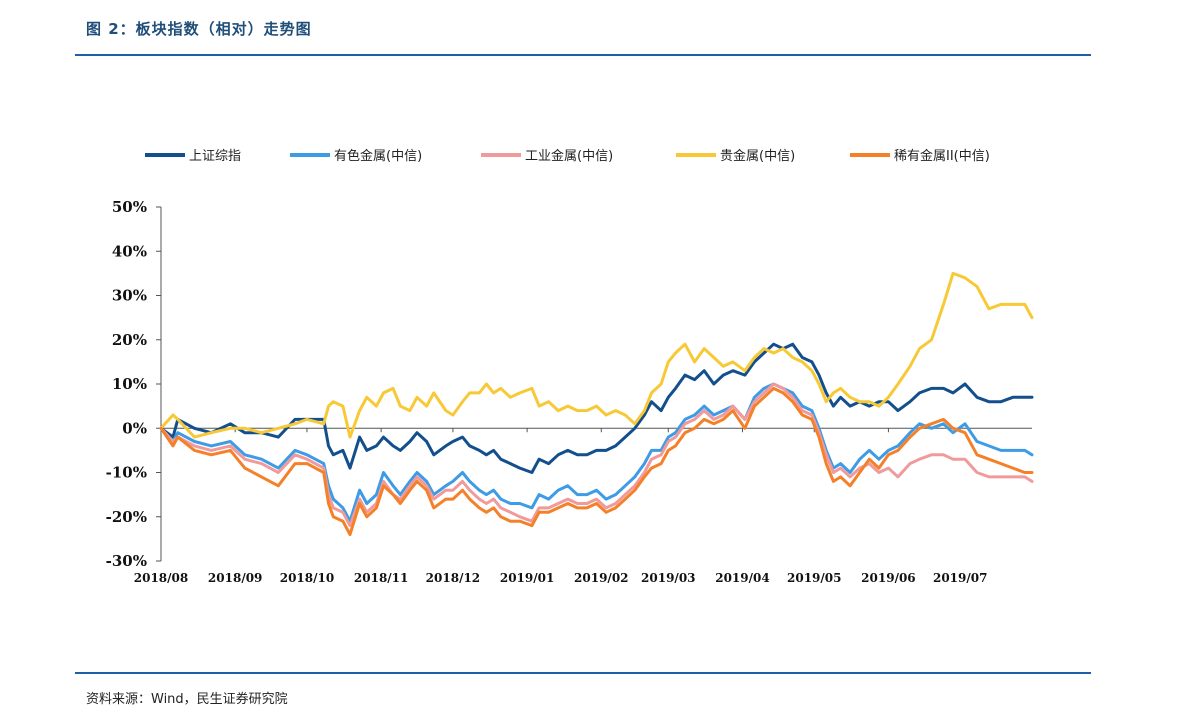 The height and width of the screenshot is (726, 1191). Describe the element at coordinates (129, 296) in the screenshot. I see `y-tick-label: 30%` at that location.